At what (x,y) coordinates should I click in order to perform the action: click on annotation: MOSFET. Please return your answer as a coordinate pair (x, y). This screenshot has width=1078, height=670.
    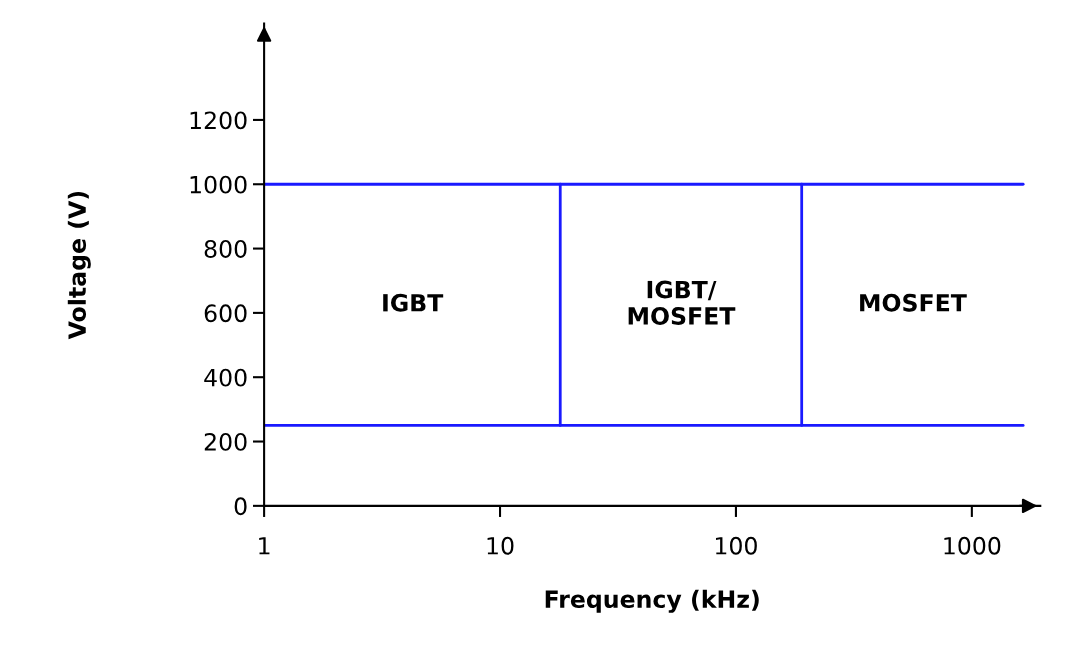
    Looking at the image, I should click on (913, 302).